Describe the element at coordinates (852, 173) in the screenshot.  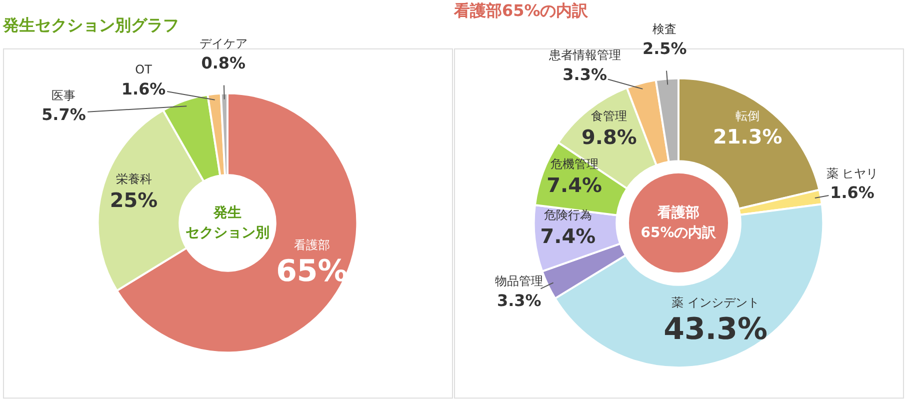
I see `slice-label: 薬 ヒヤリ` at that location.